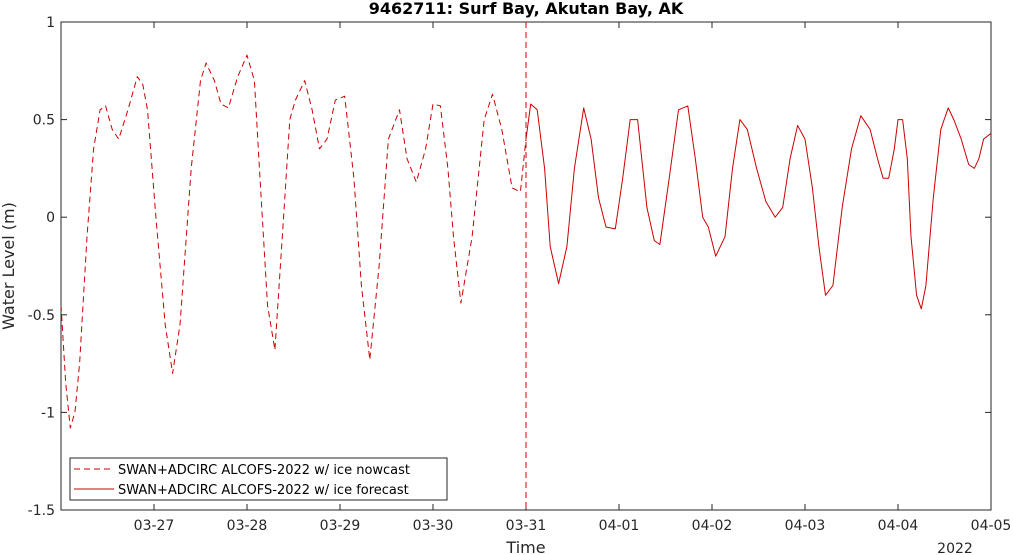  I want to click on y-tick-label: 1, so click(50, 23).